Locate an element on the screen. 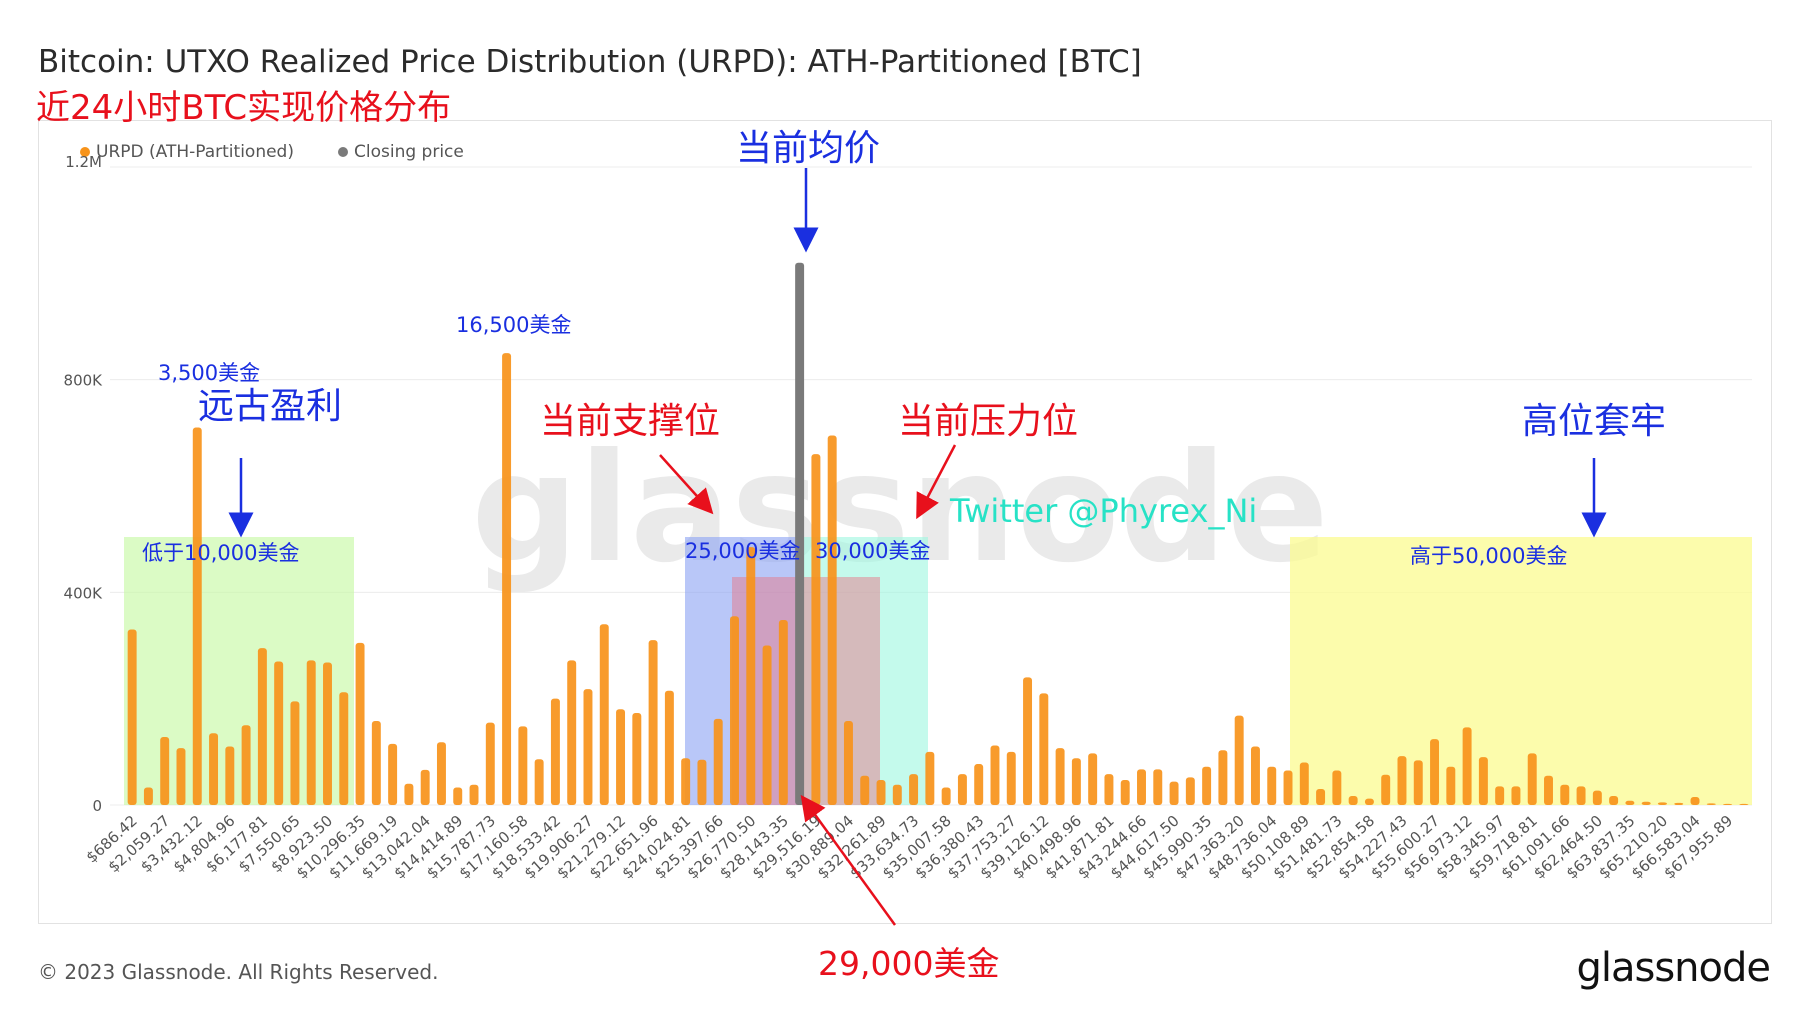 The width and height of the screenshot is (1800, 1013). closing-price-bar is located at coordinates (800, 533).